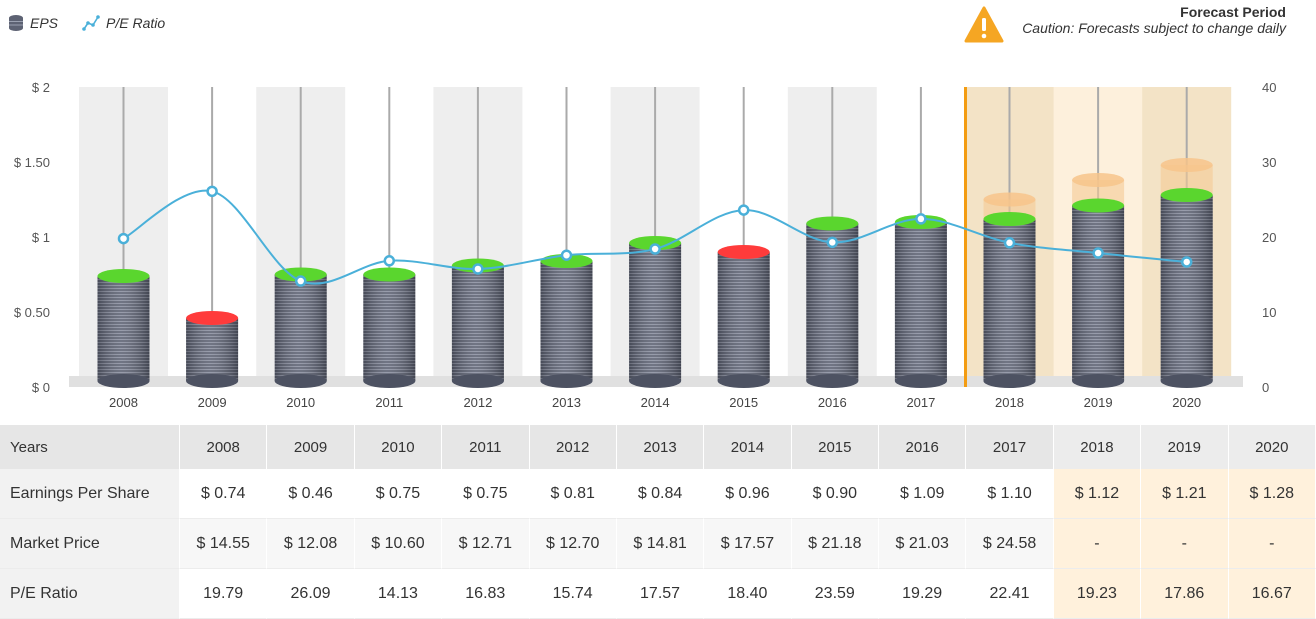 The width and height of the screenshot is (1316, 619). What do you see at coordinates (747, 544) in the screenshot?
I see `table-cell: $ 17.57` at bounding box center [747, 544].